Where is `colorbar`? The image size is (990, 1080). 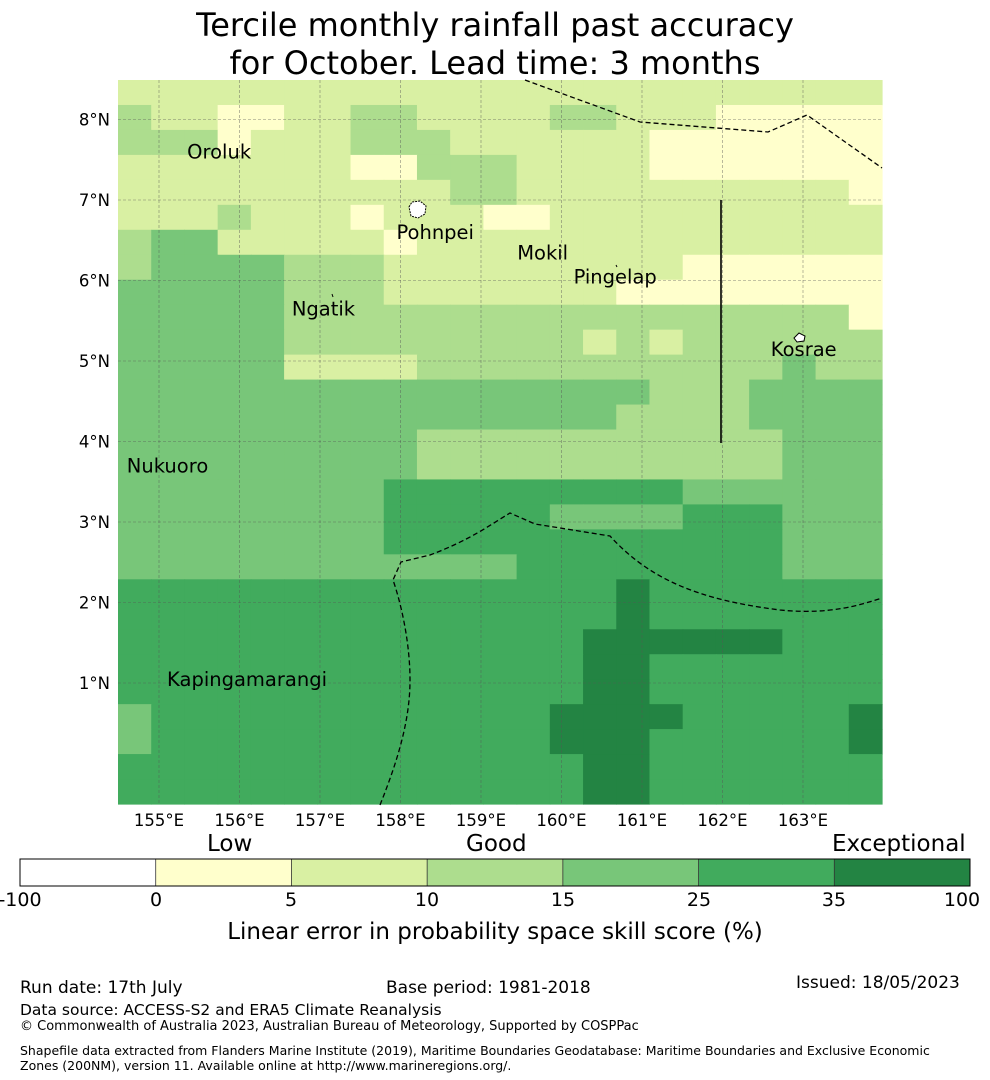 colorbar is located at coordinates (495, 872).